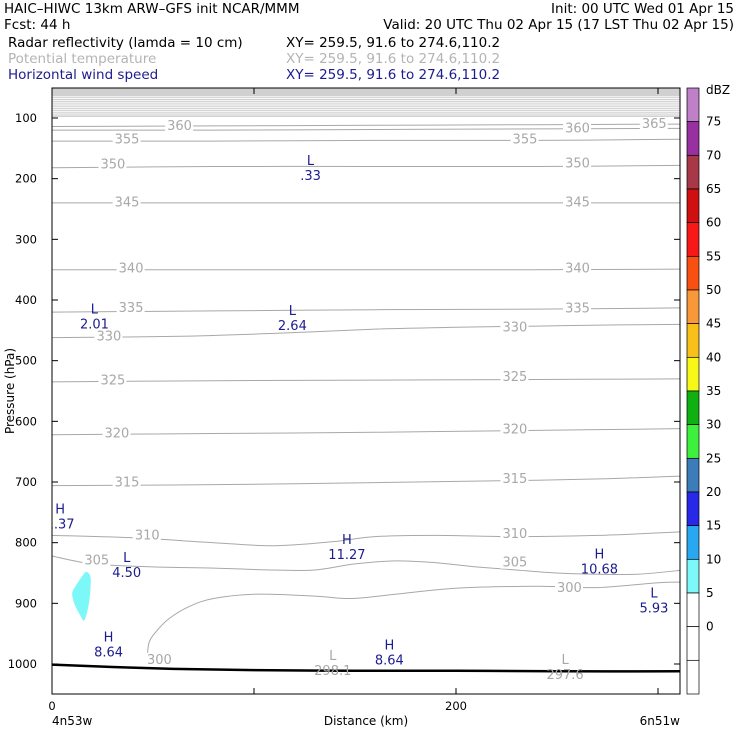 This screenshot has width=740, height=740. I want to click on wind-extremum-value: 5.93, so click(653, 608).